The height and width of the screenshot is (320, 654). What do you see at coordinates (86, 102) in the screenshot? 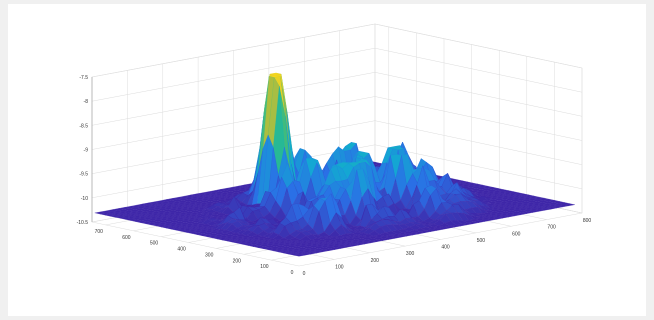
I see `z-tick-label: -8` at bounding box center [86, 102].